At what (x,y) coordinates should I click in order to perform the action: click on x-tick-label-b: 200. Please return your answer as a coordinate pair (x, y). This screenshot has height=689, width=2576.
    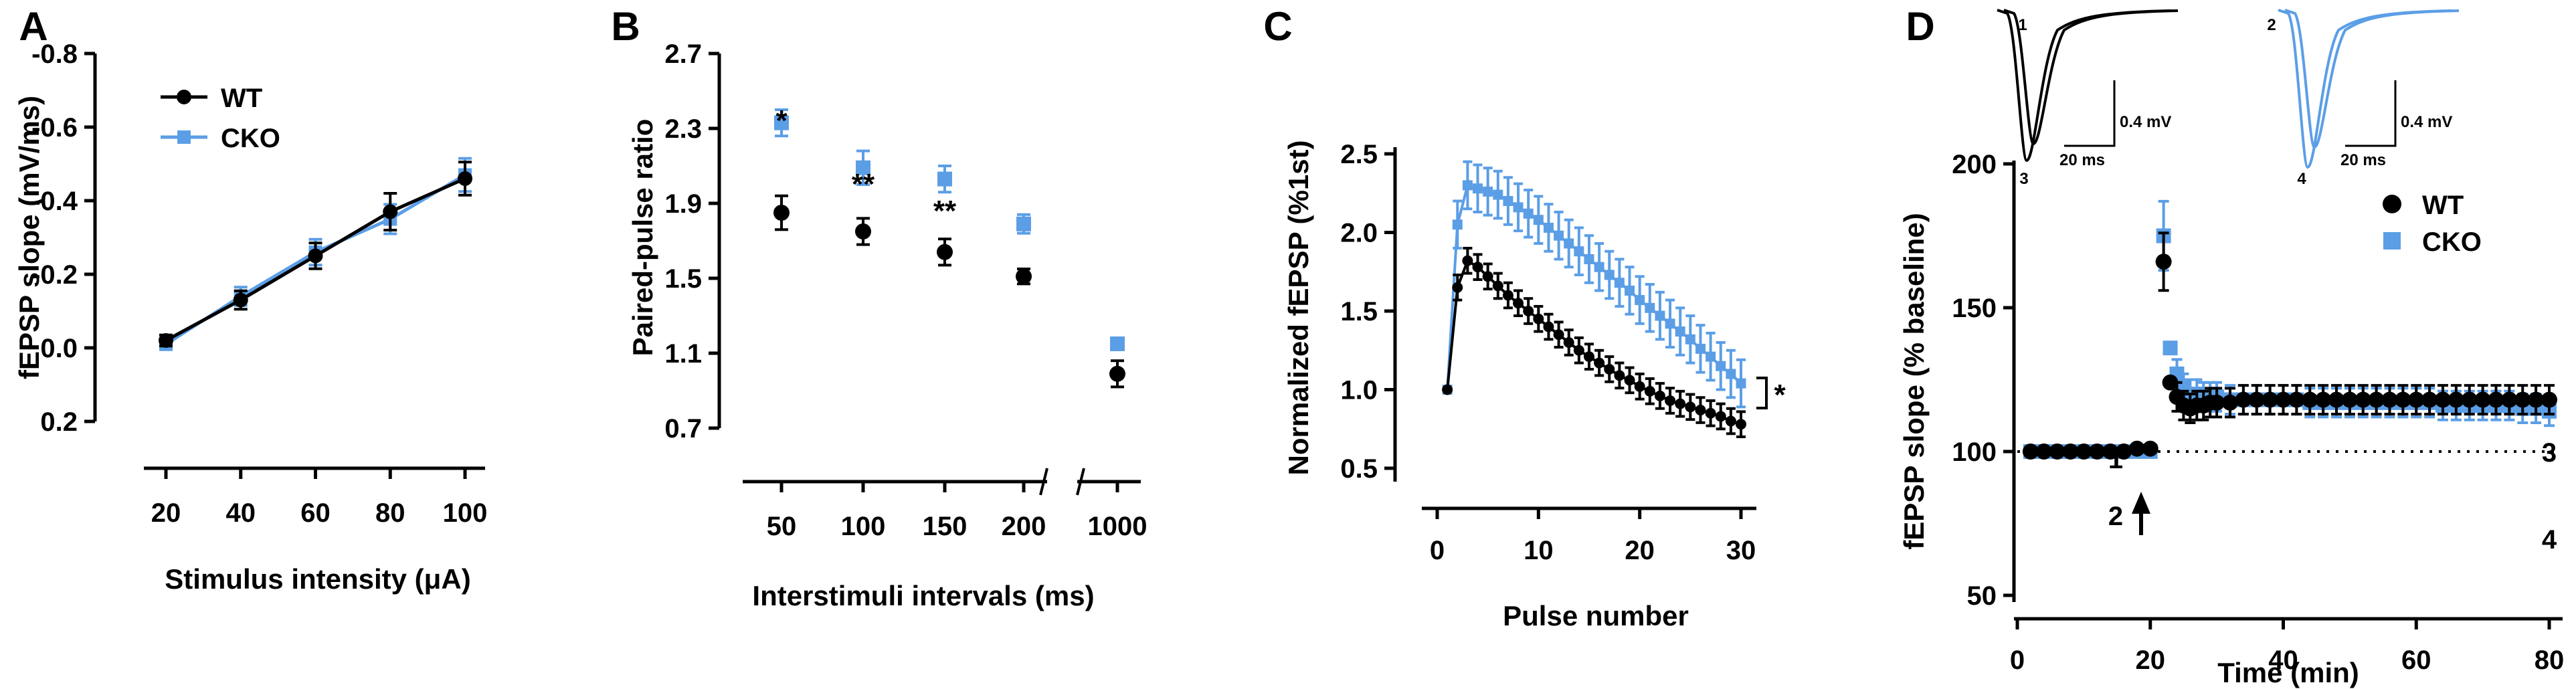
    Looking at the image, I should click on (1024, 526).